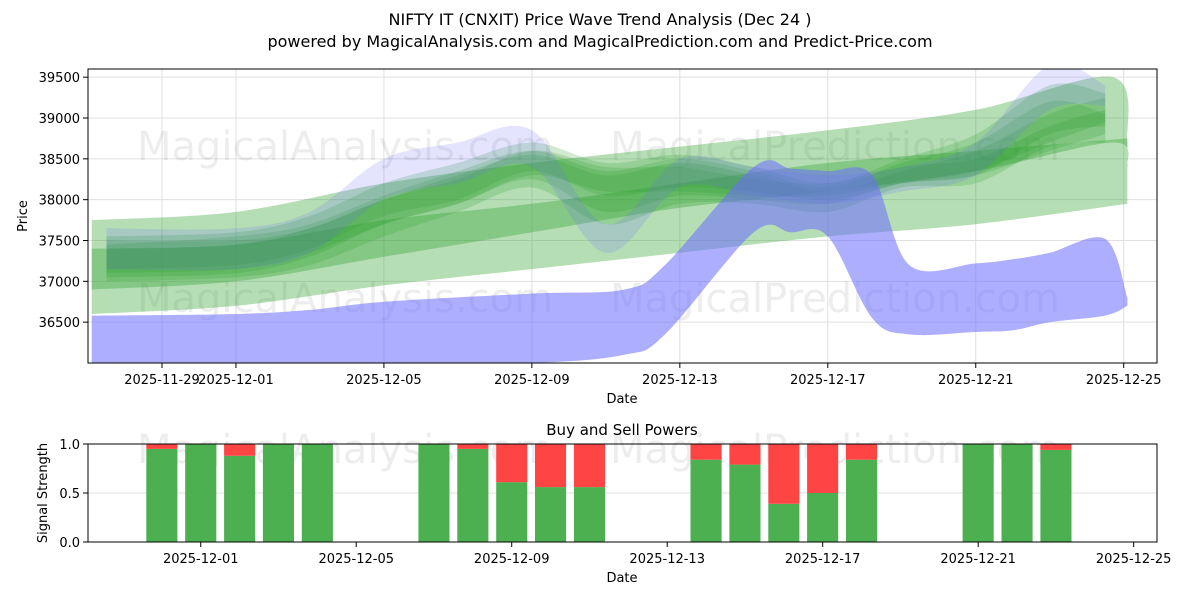  I want to click on watermark-left-top: MagicalAnalysis.com, so click(345, 147).